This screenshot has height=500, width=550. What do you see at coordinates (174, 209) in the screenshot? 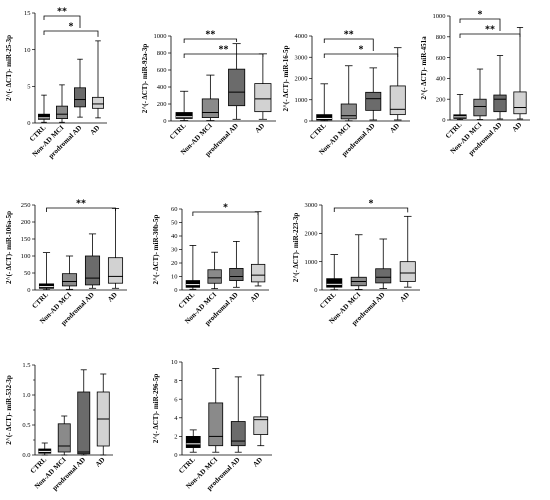
I see `y-tick-label: 60` at bounding box center [174, 209].